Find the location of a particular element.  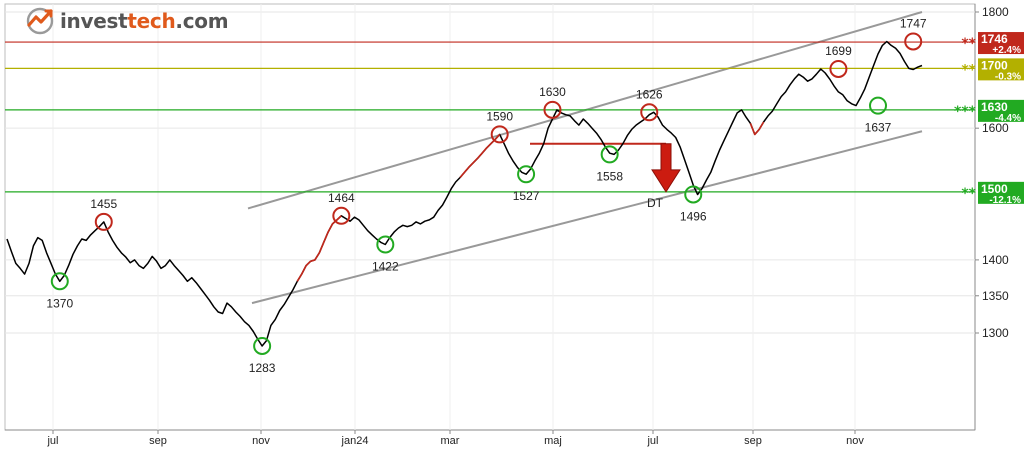

x-axis: jul sep nov jan24 mar maj jul sep nov is located at coordinates (455, 438).